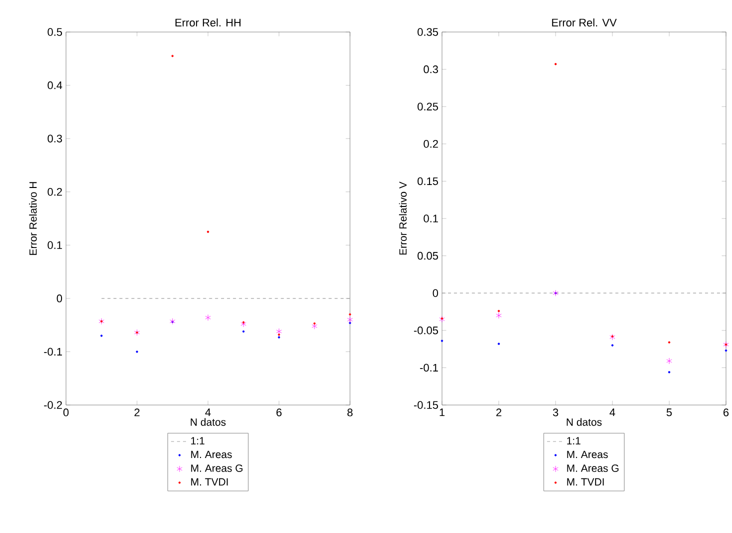 The image size is (732, 533). What do you see at coordinates (428, 181) in the screenshot?
I see `y-tick-label: 0.15` at bounding box center [428, 181].